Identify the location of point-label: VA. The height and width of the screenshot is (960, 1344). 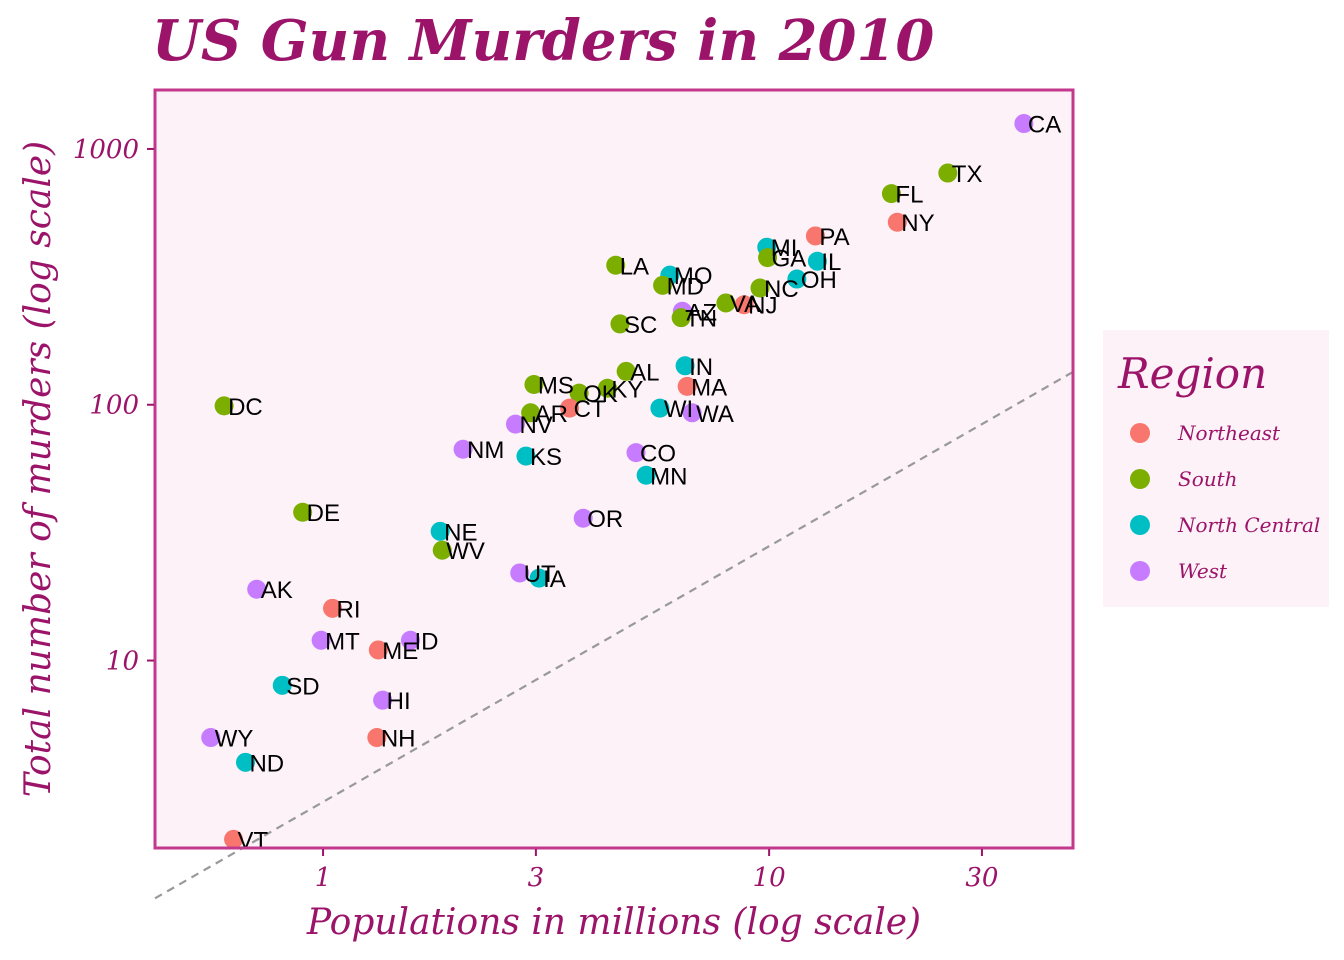
(745, 304).